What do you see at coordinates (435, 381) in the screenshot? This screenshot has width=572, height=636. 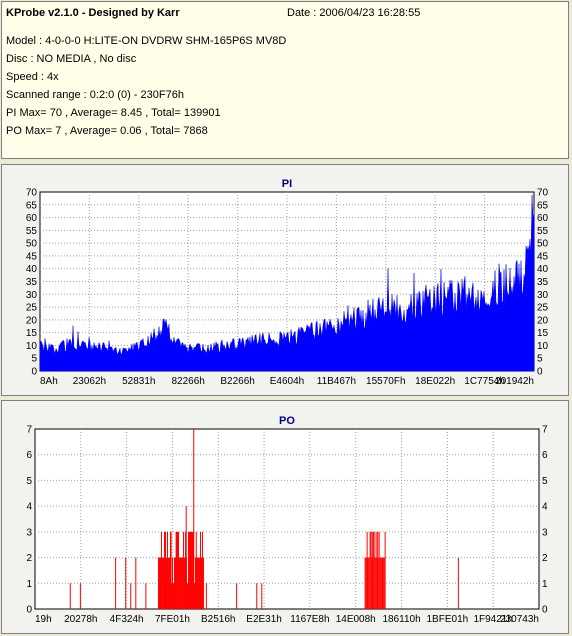 I see `x-tick-label: 18E022h` at bounding box center [435, 381].